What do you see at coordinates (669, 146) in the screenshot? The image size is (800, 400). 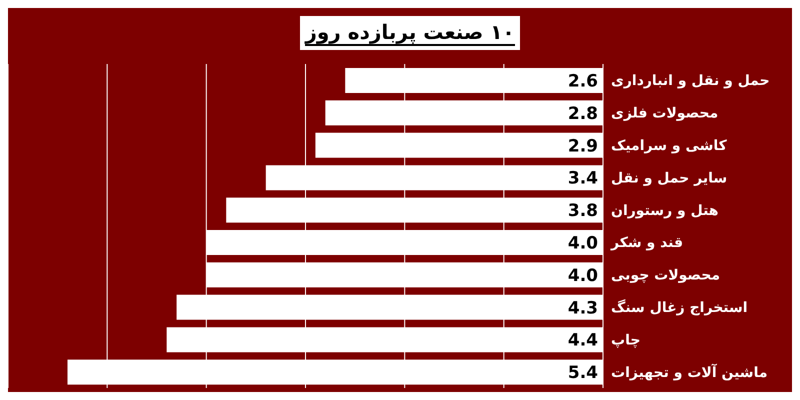 I see `y-tick-label: کاشی و سرامیک` at bounding box center [669, 146].